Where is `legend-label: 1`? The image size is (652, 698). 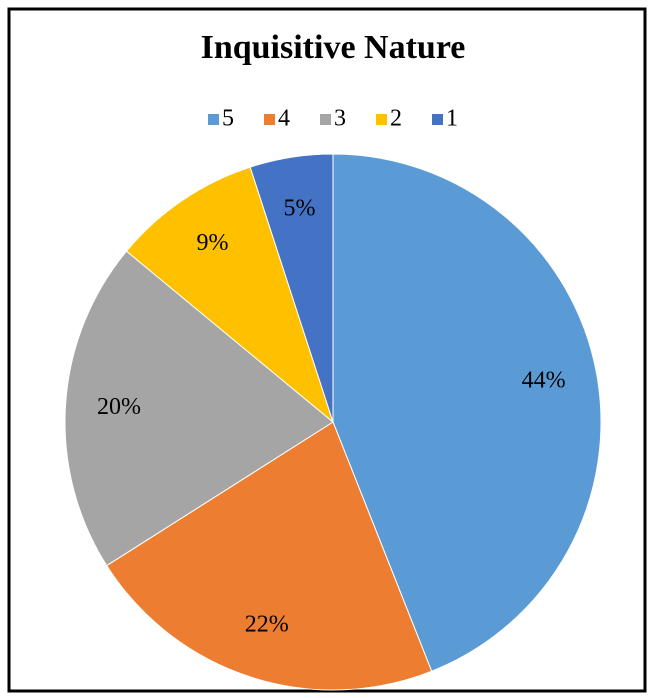
legend-label: 1 is located at coordinates (452, 119).